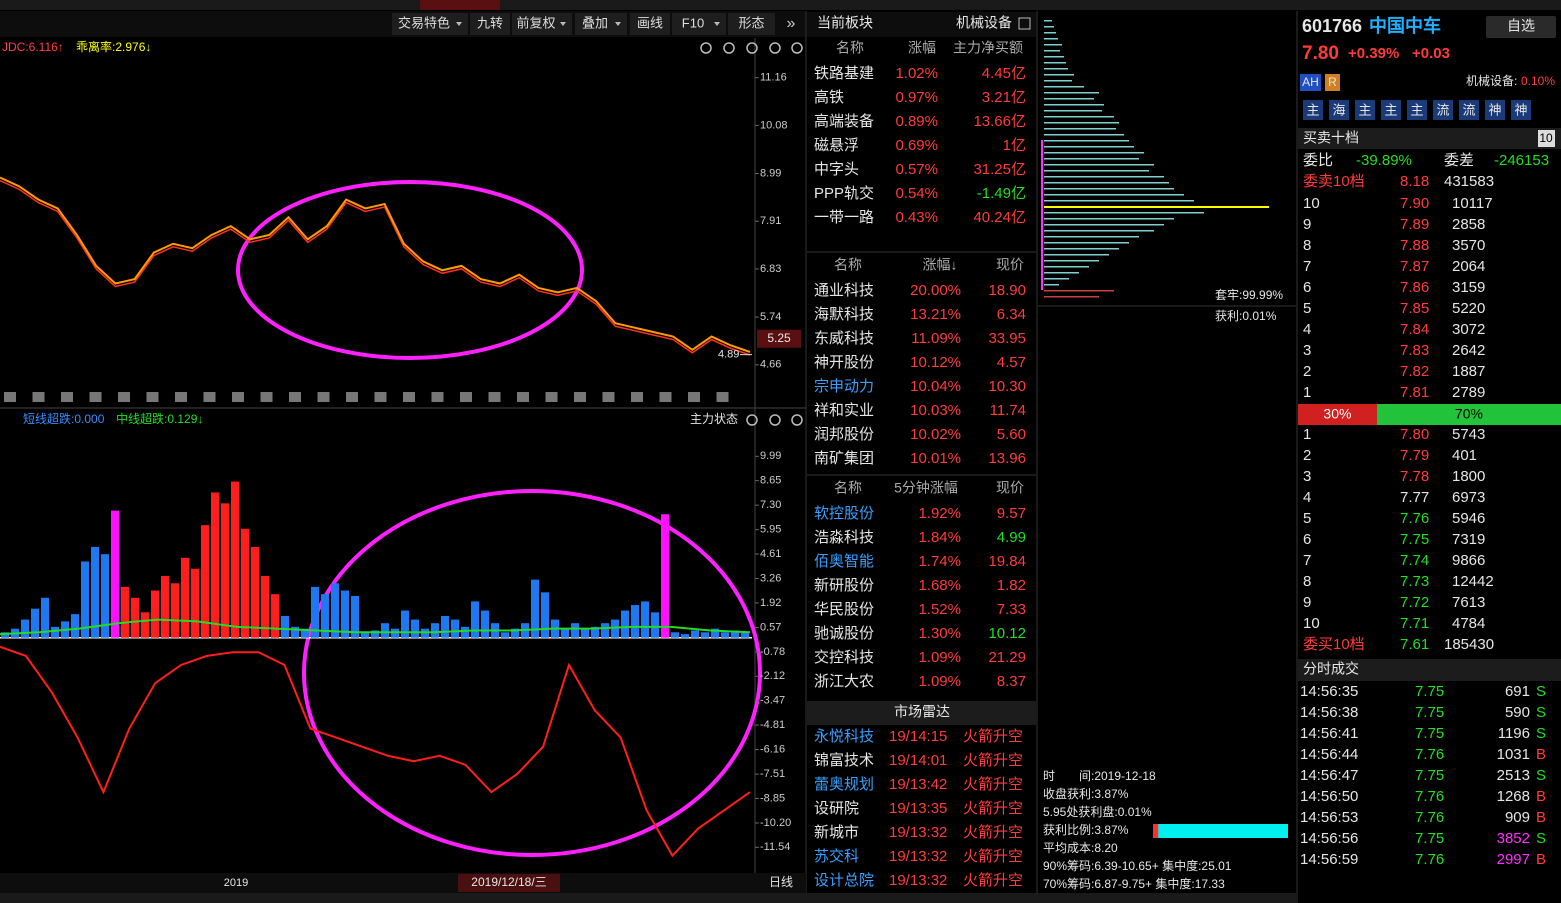 The height and width of the screenshot is (903, 1561). What do you see at coordinates (1307, 266) in the screenshot?
I see `ask-level: 7` at bounding box center [1307, 266].